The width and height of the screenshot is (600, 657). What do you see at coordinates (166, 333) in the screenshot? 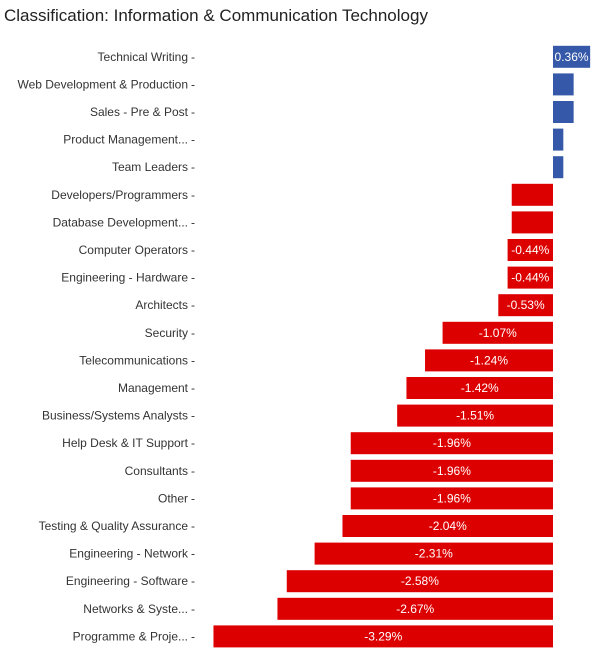
I see `category-label: Security` at bounding box center [166, 333].